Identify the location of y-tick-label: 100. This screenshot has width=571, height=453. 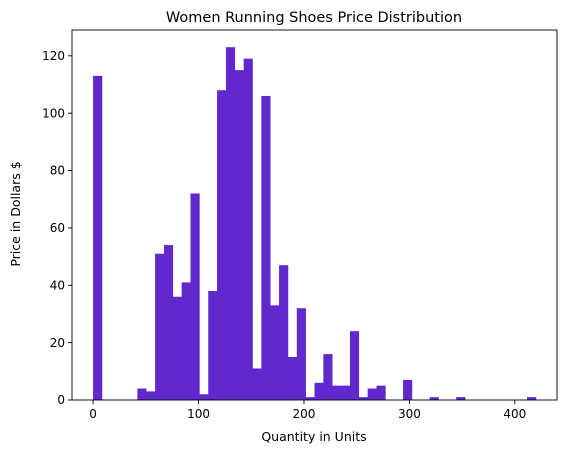
(53, 113).